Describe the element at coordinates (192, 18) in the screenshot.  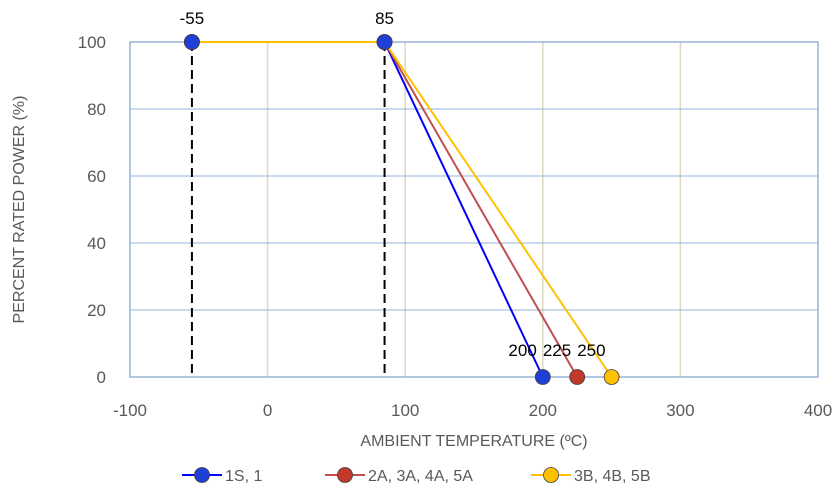
I see `data-label: -55` at that location.